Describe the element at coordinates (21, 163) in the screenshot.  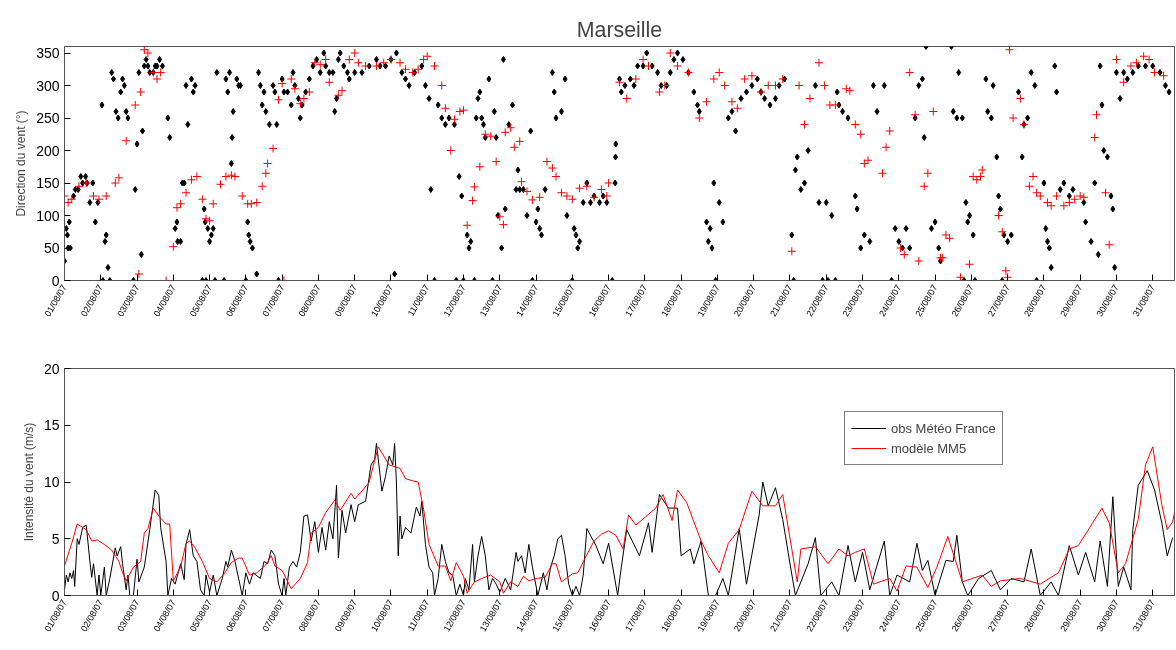
I see `y-axis-title: Direction du vent (°)` at that location.